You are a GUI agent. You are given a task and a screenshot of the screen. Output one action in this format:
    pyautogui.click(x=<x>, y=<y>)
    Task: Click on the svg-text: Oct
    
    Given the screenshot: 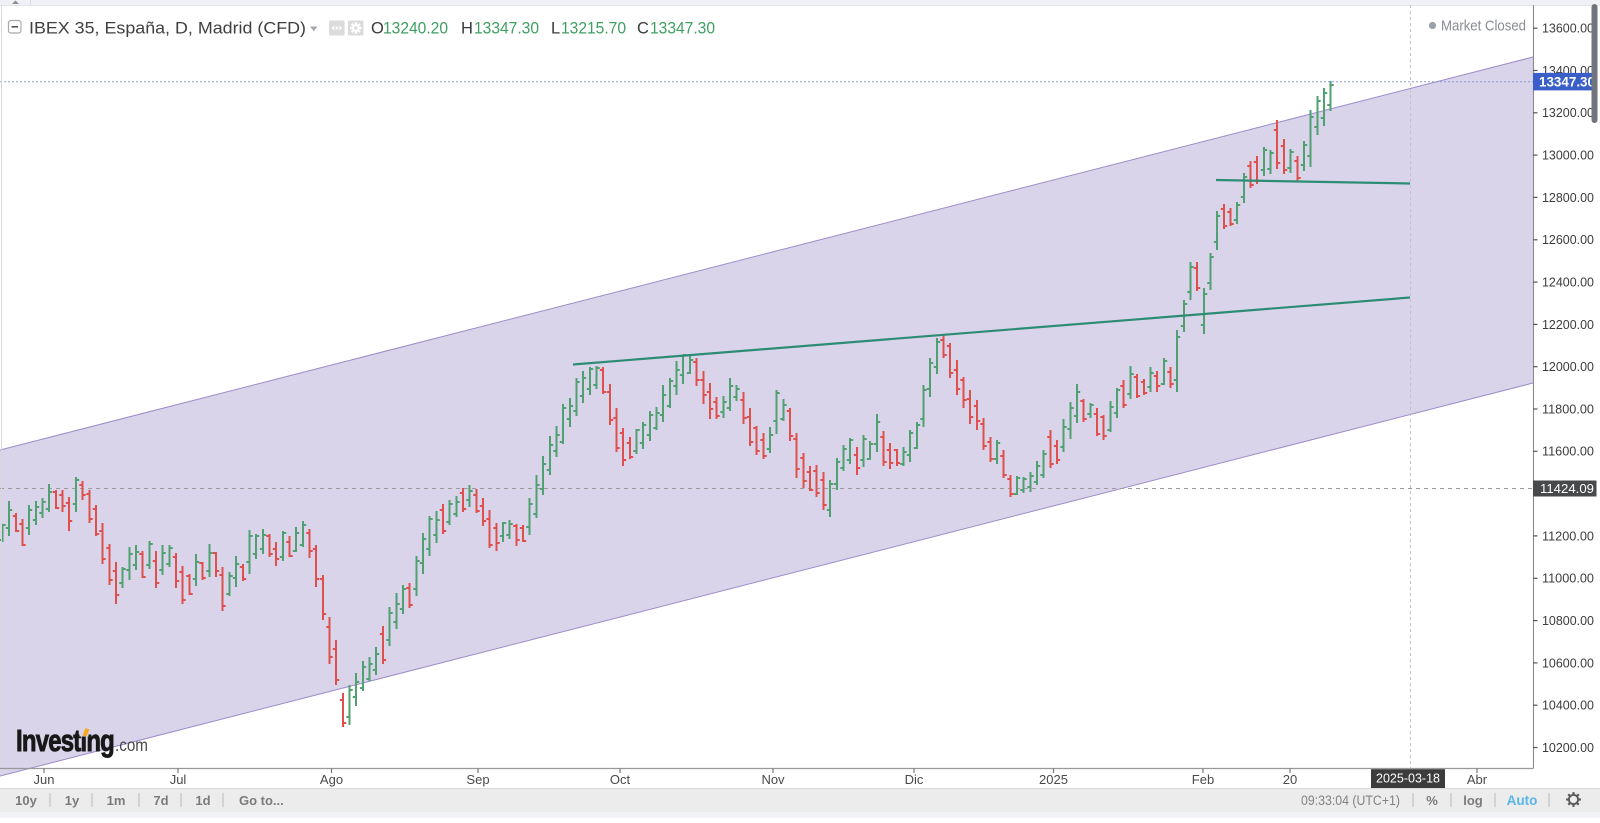 What is the action you would take?
    pyautogui.click(x=620, y=779)
    